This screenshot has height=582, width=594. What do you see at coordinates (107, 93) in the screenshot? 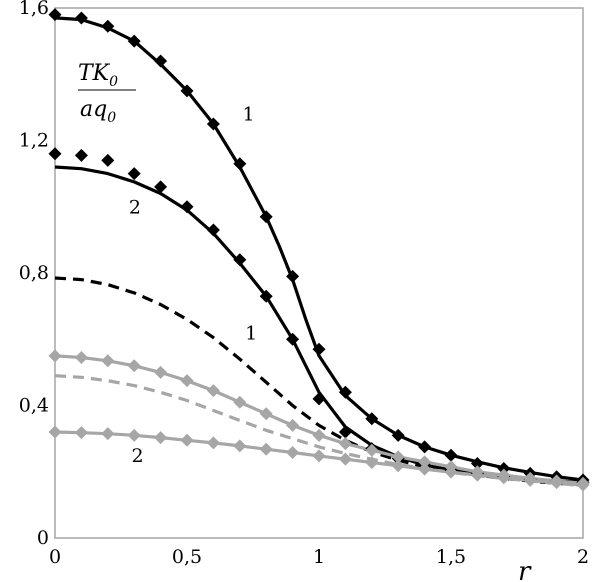
I see `y-axis-title: TK0 aq0` at bounding box center [107, 93].